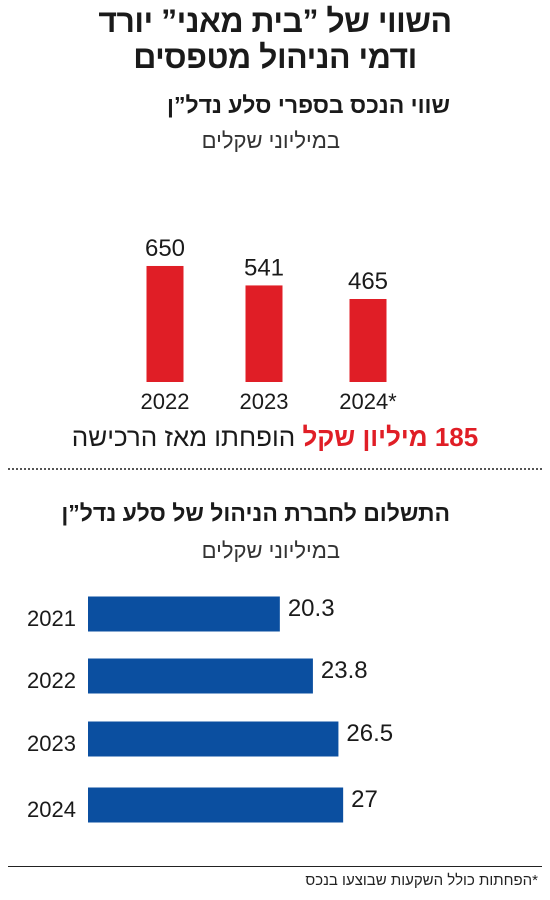  What do you see at coordinates (165, 323) in the screenshot?
I see `value-bar-2022` at bounding box center [165, 323].